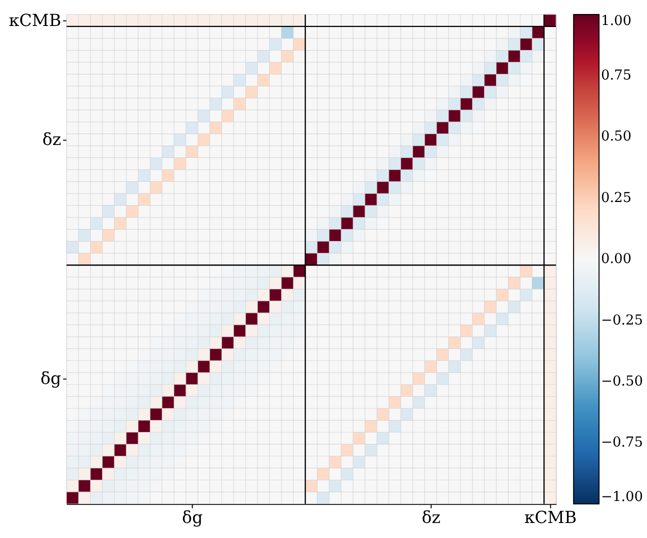 This screenshot has height=538, width=647. I want to click on color-bar-label: −1.00, so click(621, 496).